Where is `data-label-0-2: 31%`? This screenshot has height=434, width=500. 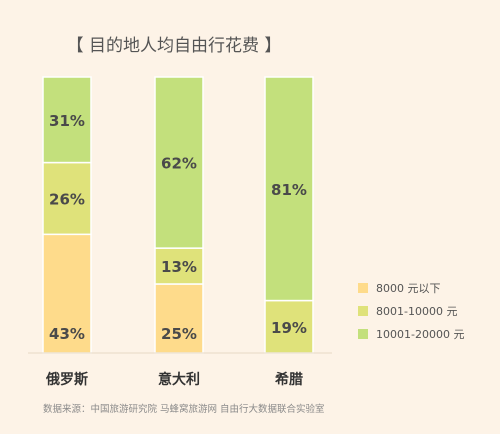
data-label-0-2: 31% is located at coordinates (67, 121).